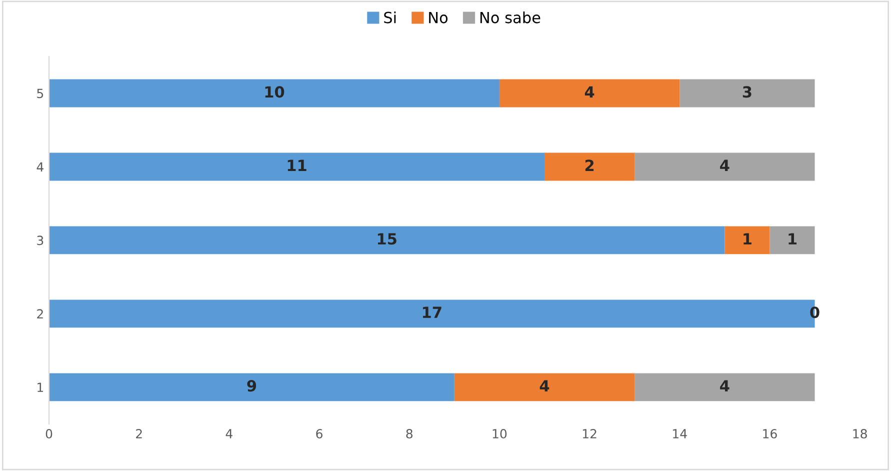  What do you see at coordinates (680, 433) in the screenshot?
I see `x-tick-label: 14` at bounding box center [680, 433].